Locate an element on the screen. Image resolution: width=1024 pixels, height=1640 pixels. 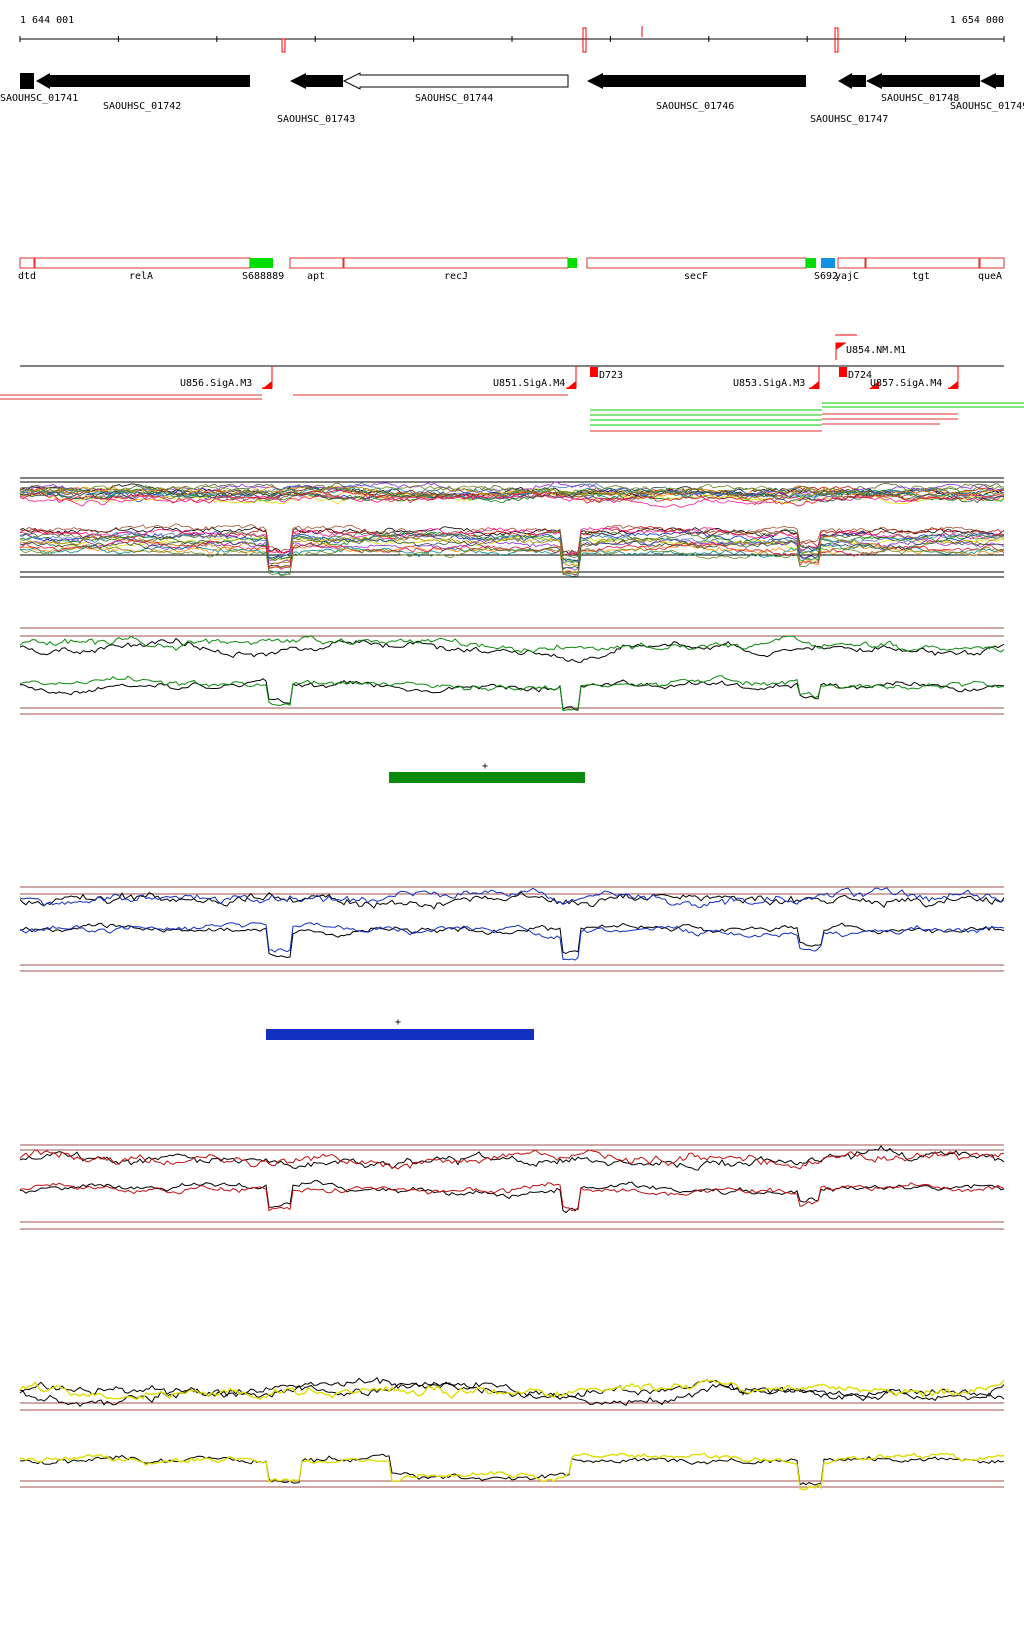
blue-condition-traces is located at coordinates (512, 924).